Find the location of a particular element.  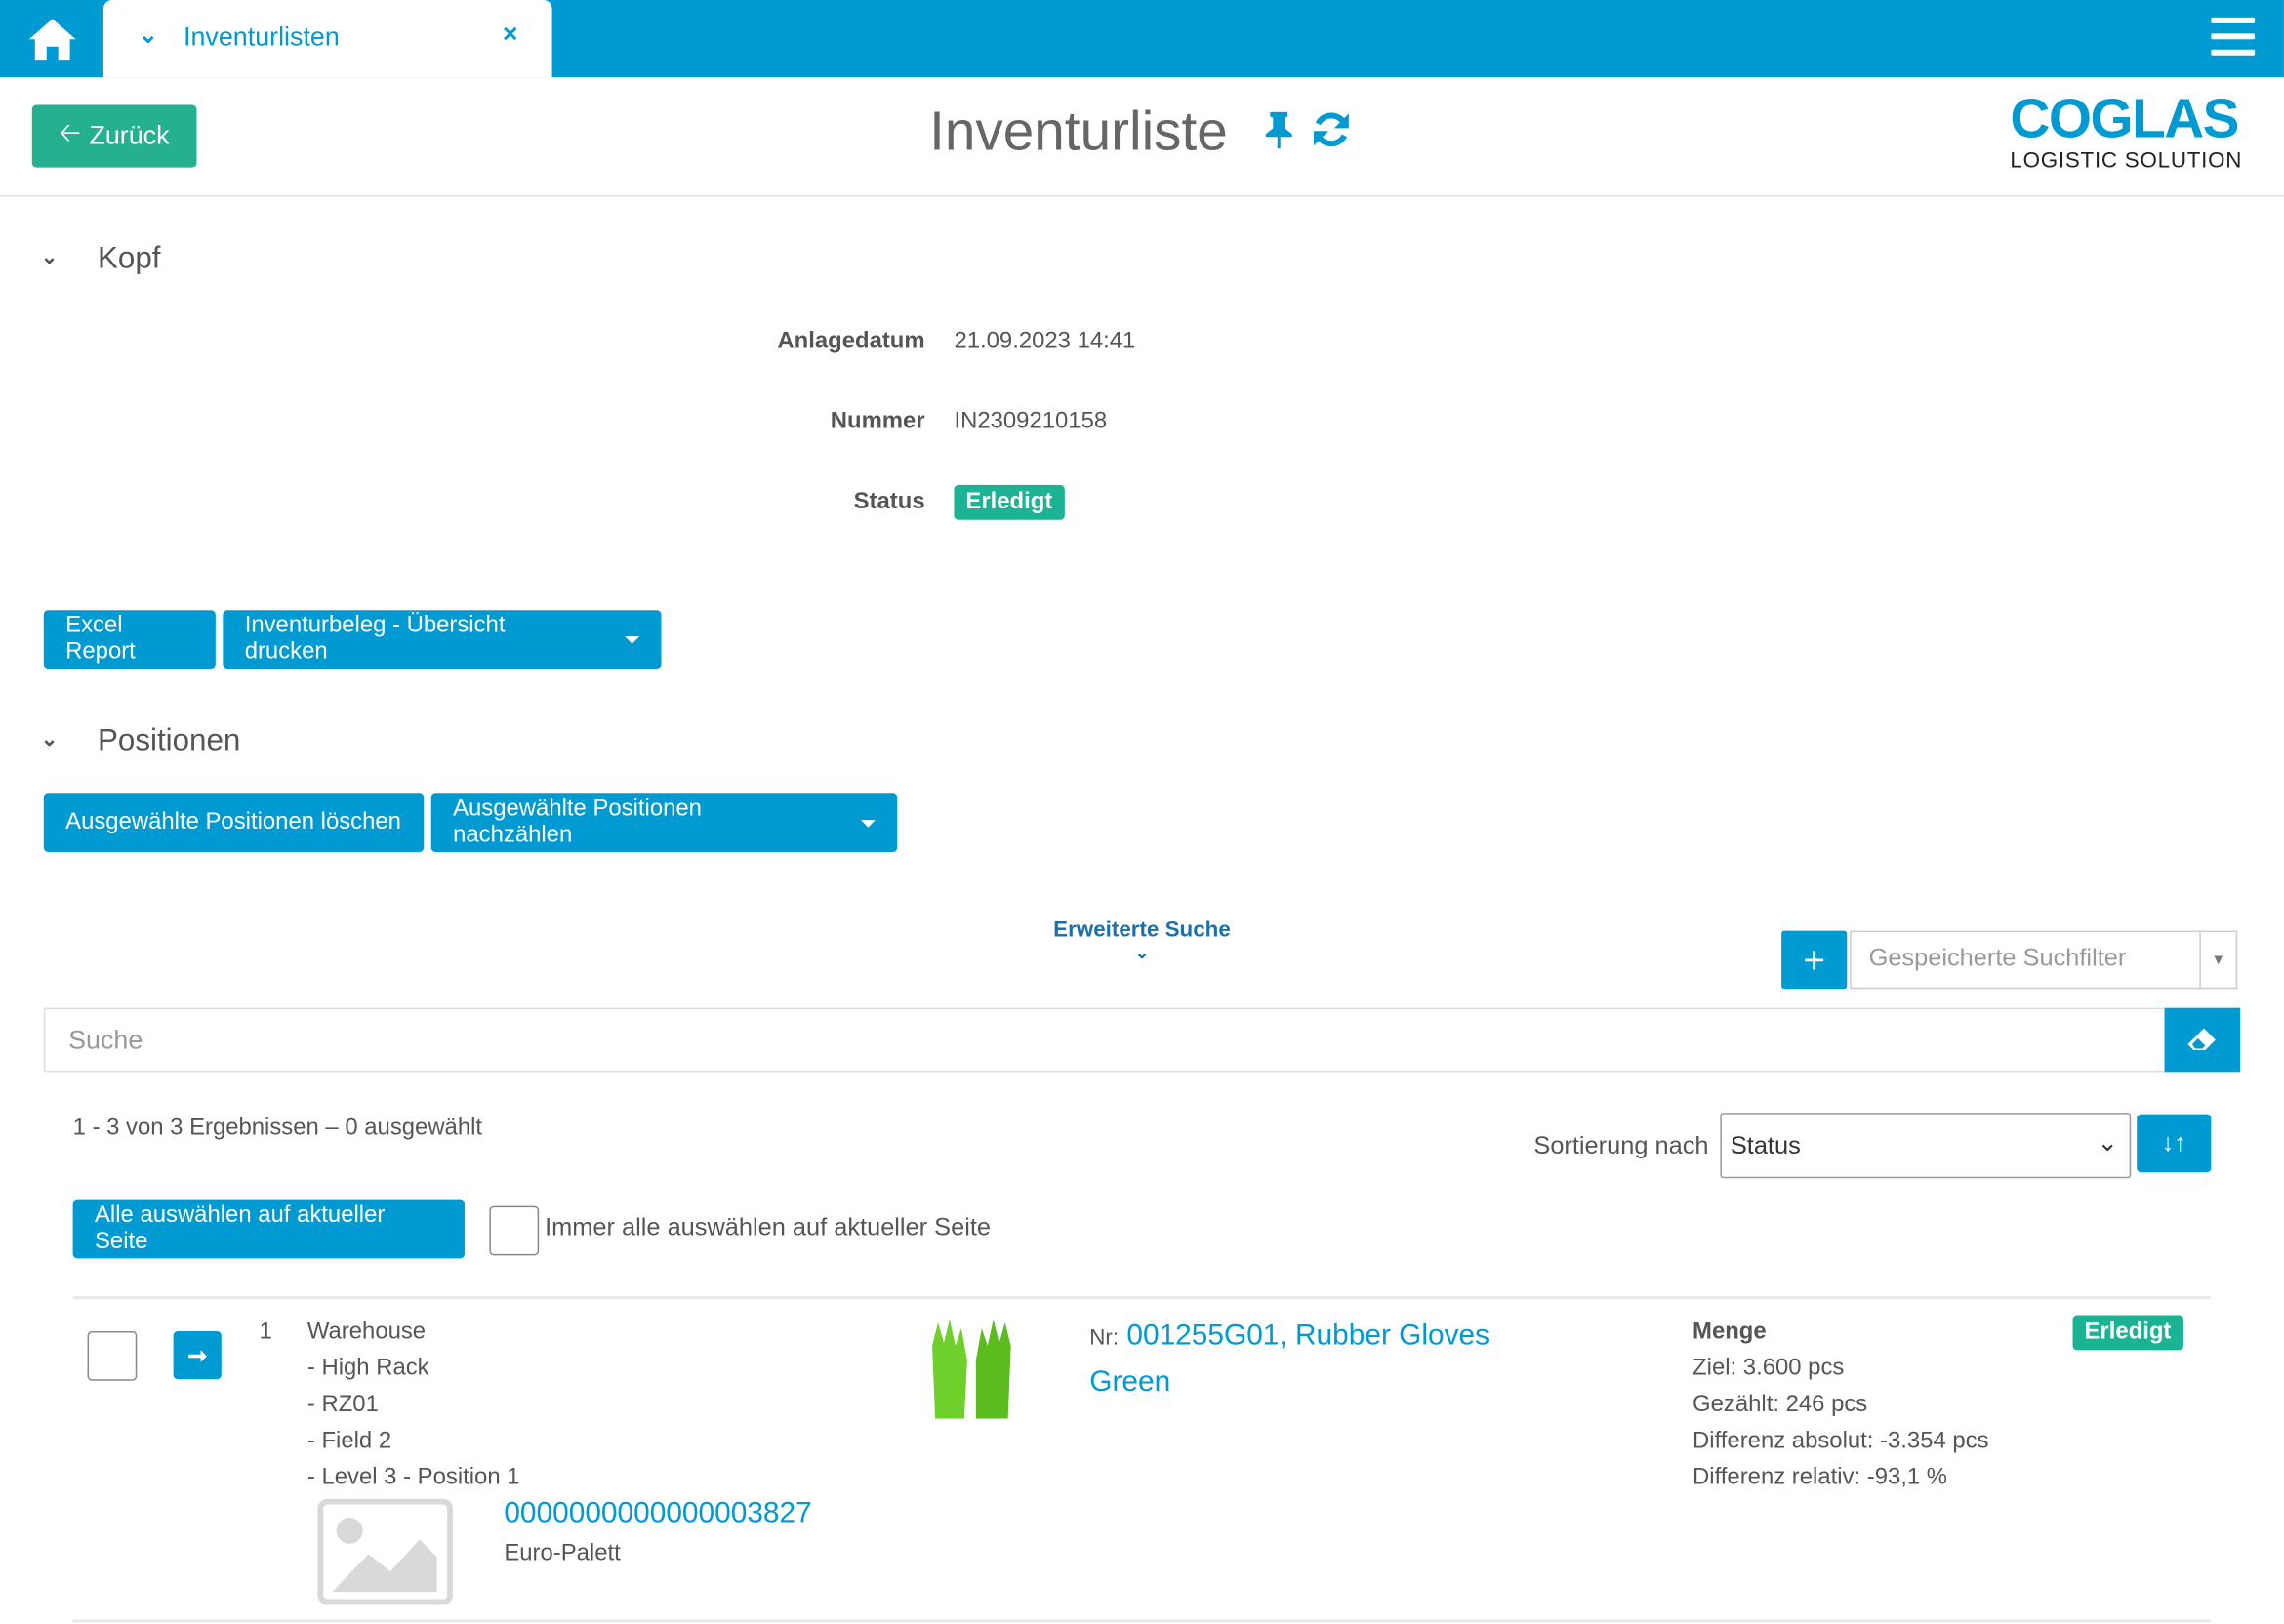

caret-down-icon: ▼ is located at coordinates (2217, 960).